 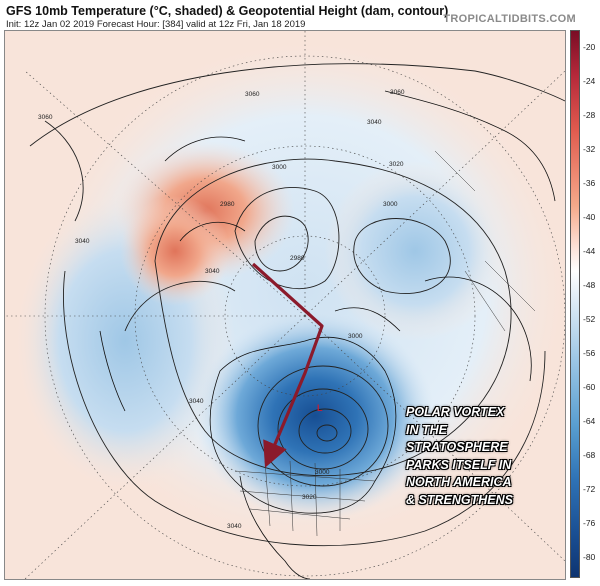 I want to click on polar-vortex-shading, so click(x=315, y=416).